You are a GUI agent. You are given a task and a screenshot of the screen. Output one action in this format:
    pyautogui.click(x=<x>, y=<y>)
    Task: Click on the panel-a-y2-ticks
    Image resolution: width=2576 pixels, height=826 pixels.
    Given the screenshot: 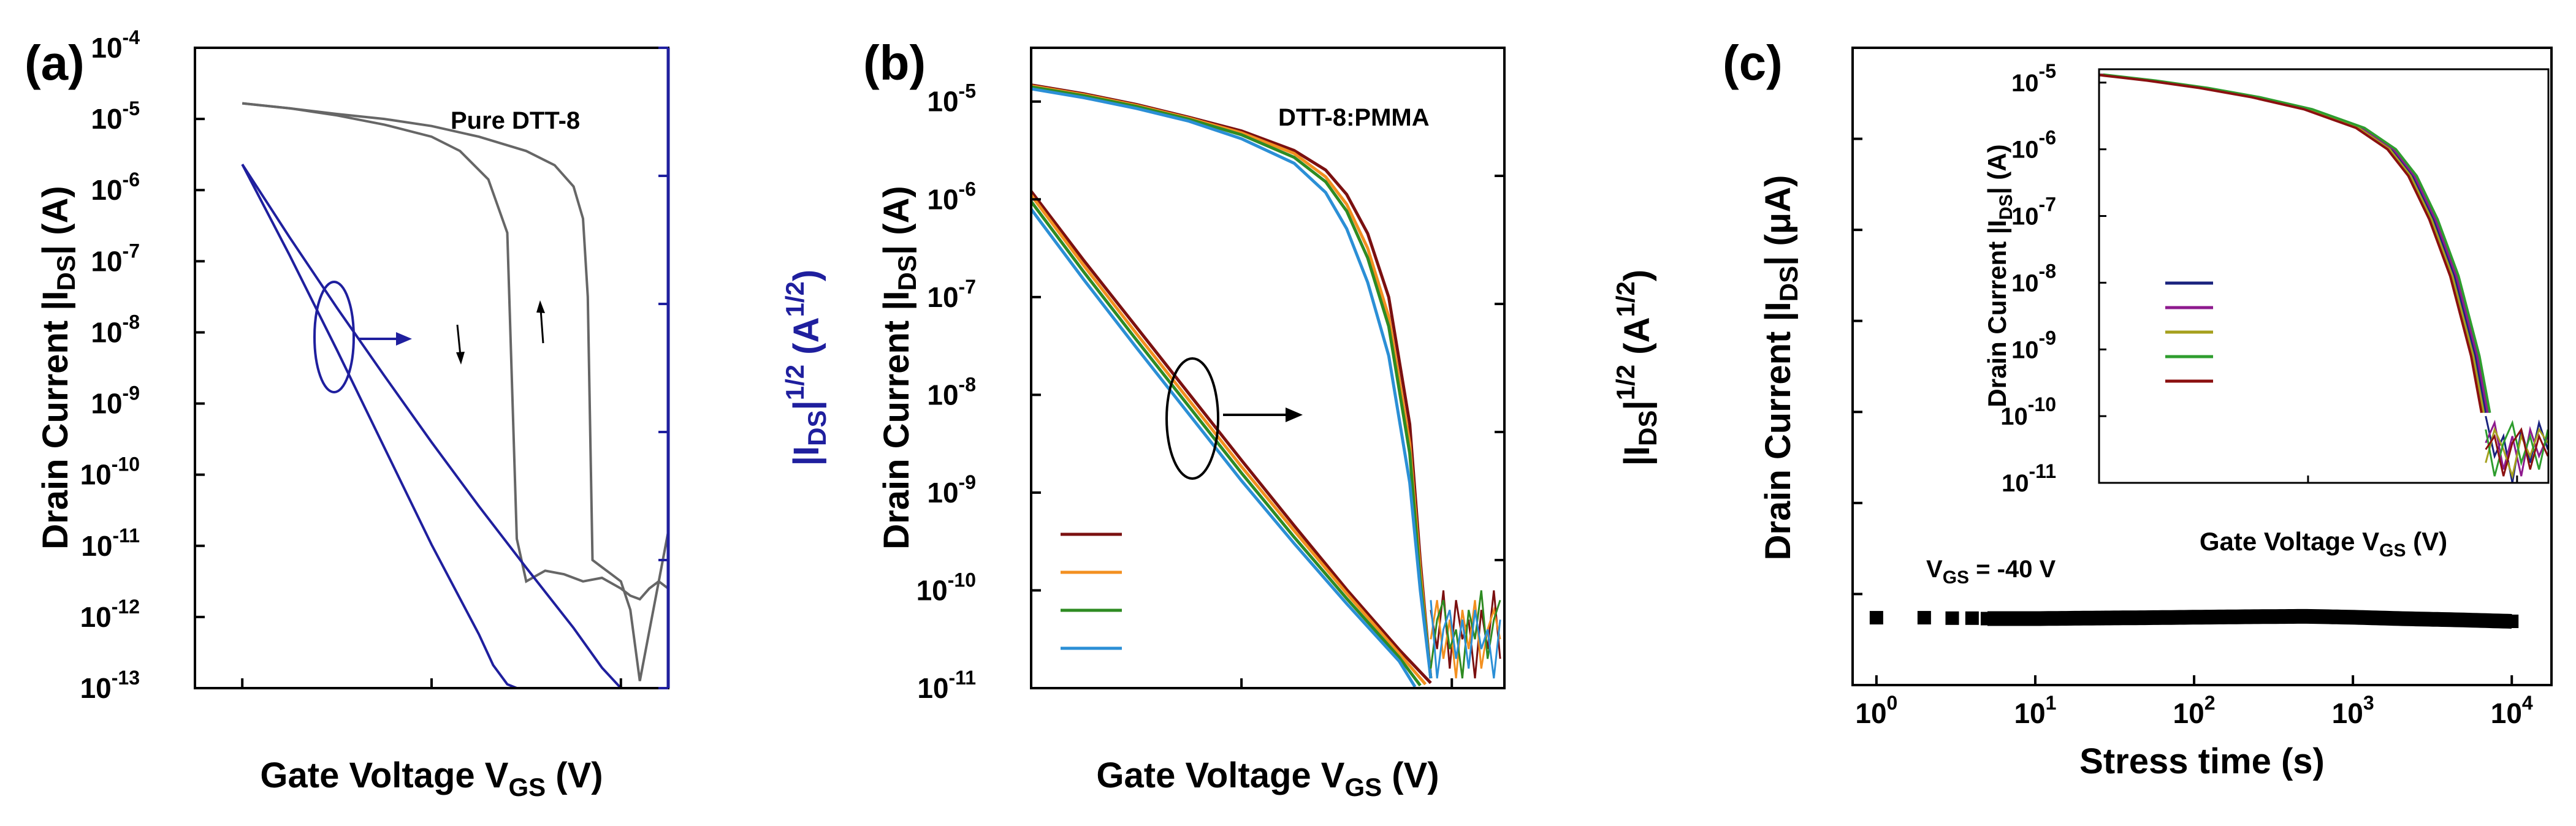 What is the action you would take?
    pyautogui.click(x=663, y=368)
    